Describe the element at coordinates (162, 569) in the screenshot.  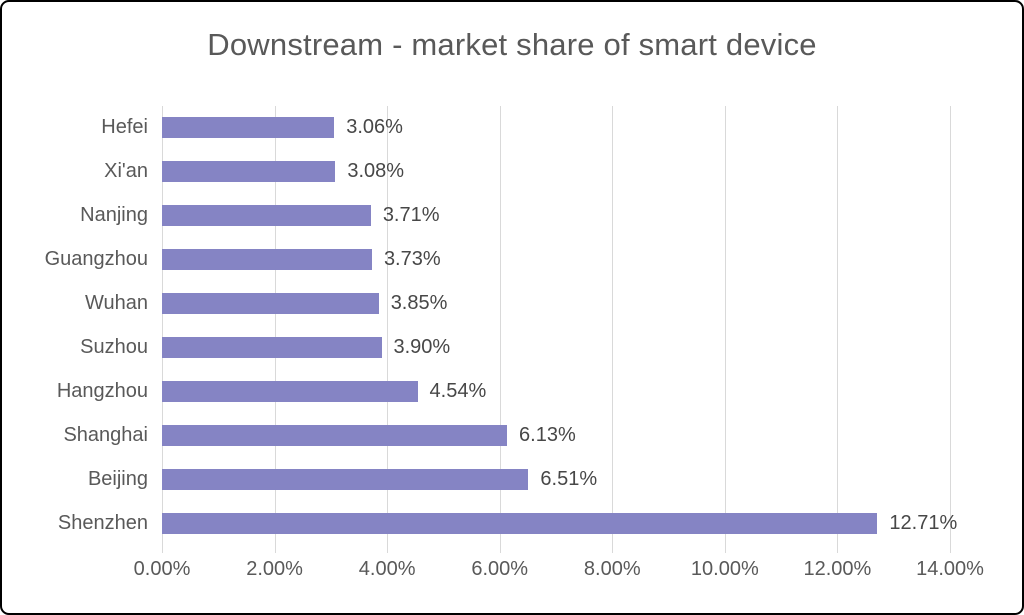
I see `x-tick-label: 0.00%` at that location.